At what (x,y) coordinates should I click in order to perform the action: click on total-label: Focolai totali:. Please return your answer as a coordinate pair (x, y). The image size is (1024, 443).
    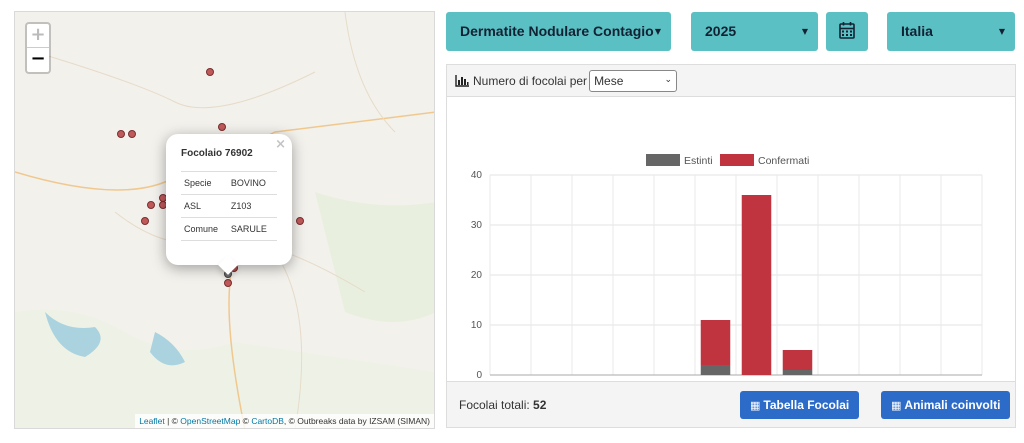
    Looking at the image, I should click on (494, 405).